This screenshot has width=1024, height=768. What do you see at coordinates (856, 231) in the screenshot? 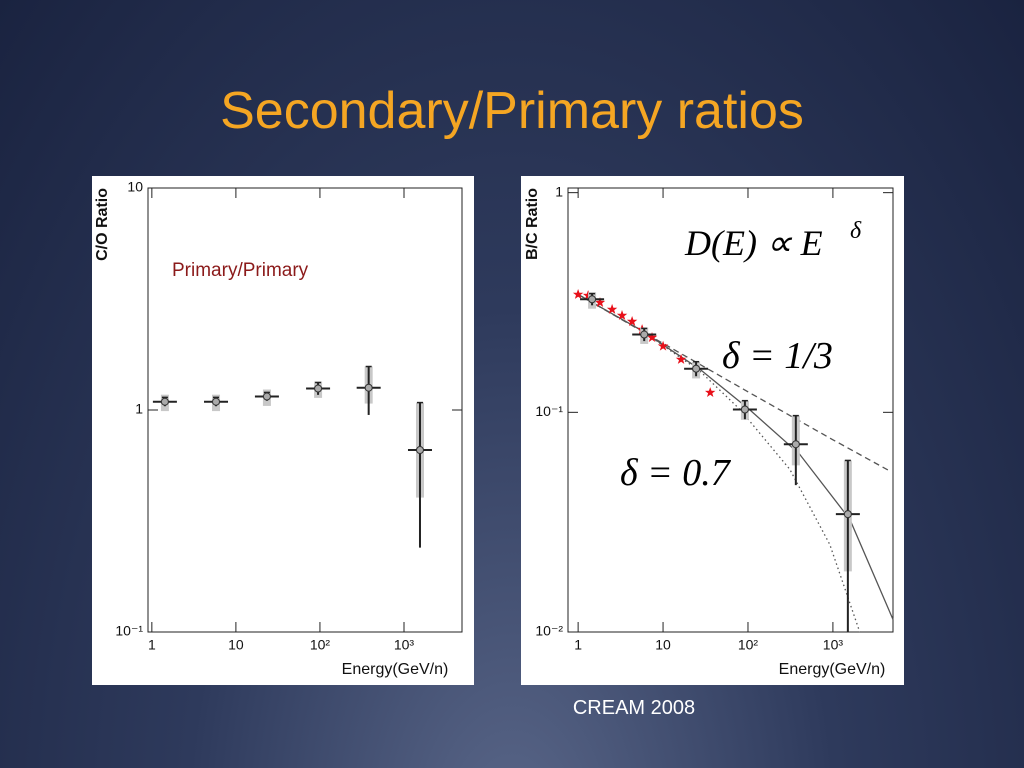
I see `annotation: δ` at bounding box center [856, 231].